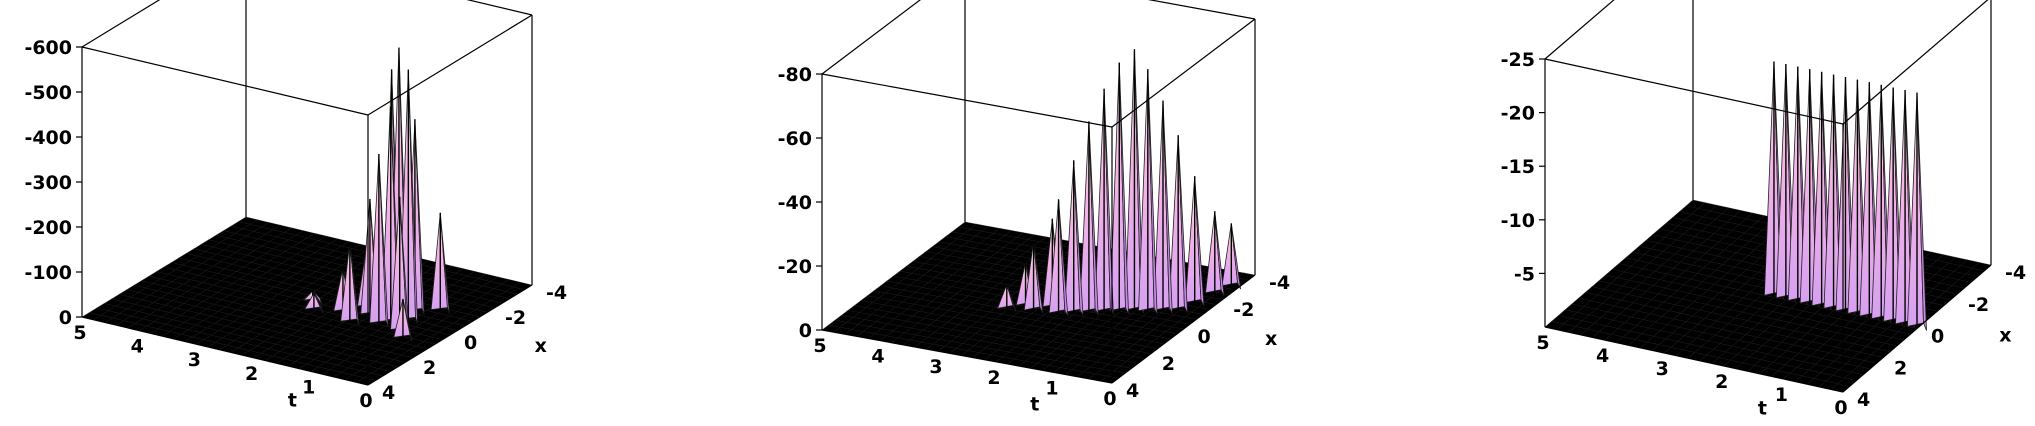 The height and width of the screenshot is (426, 2035). I want to click on z-tick-label: -500, so click(48, 93).